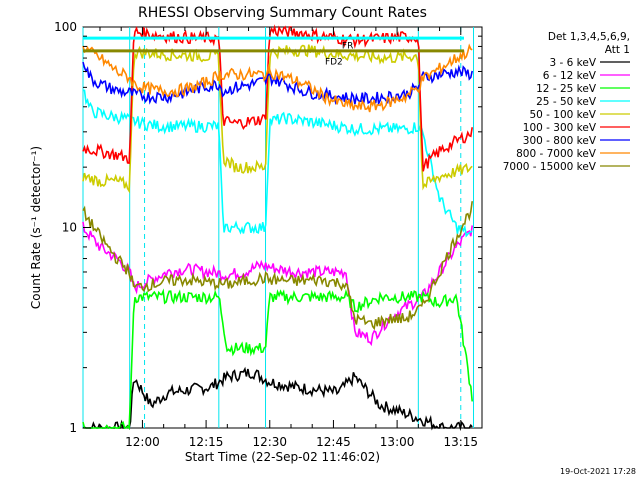  What do you see at coordinates (572, 63) in the screenshot?
I see `legend-entry-0: 3 - 6 keV` at bounding box center [572, 63].